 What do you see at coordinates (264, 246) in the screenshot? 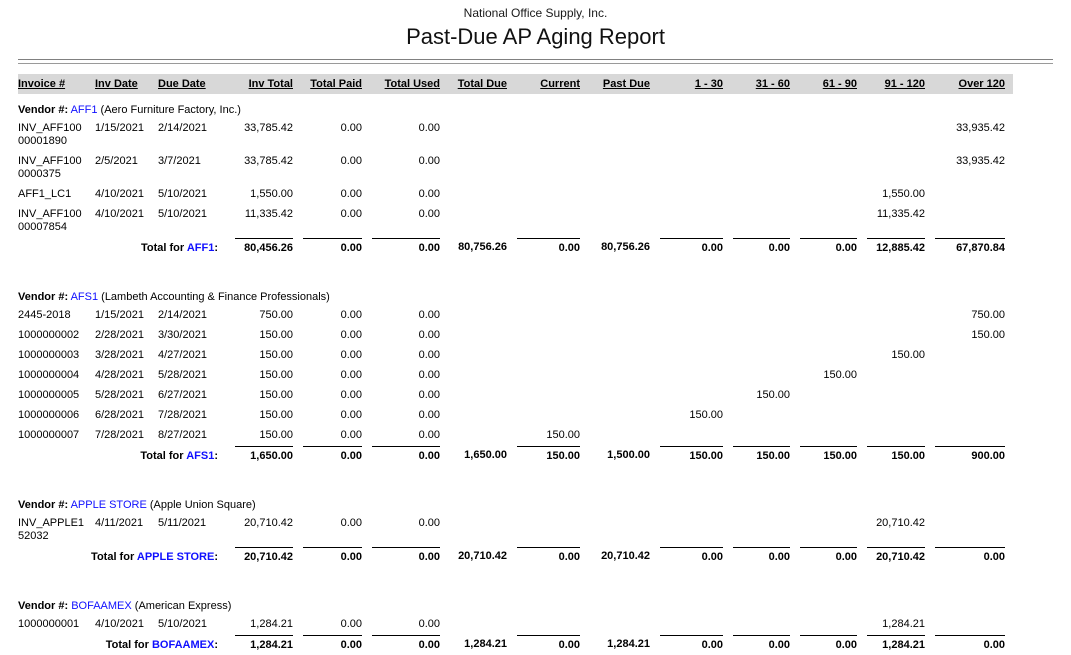
I see `total-value: 80,456.26` at bounding box center [264, 246].